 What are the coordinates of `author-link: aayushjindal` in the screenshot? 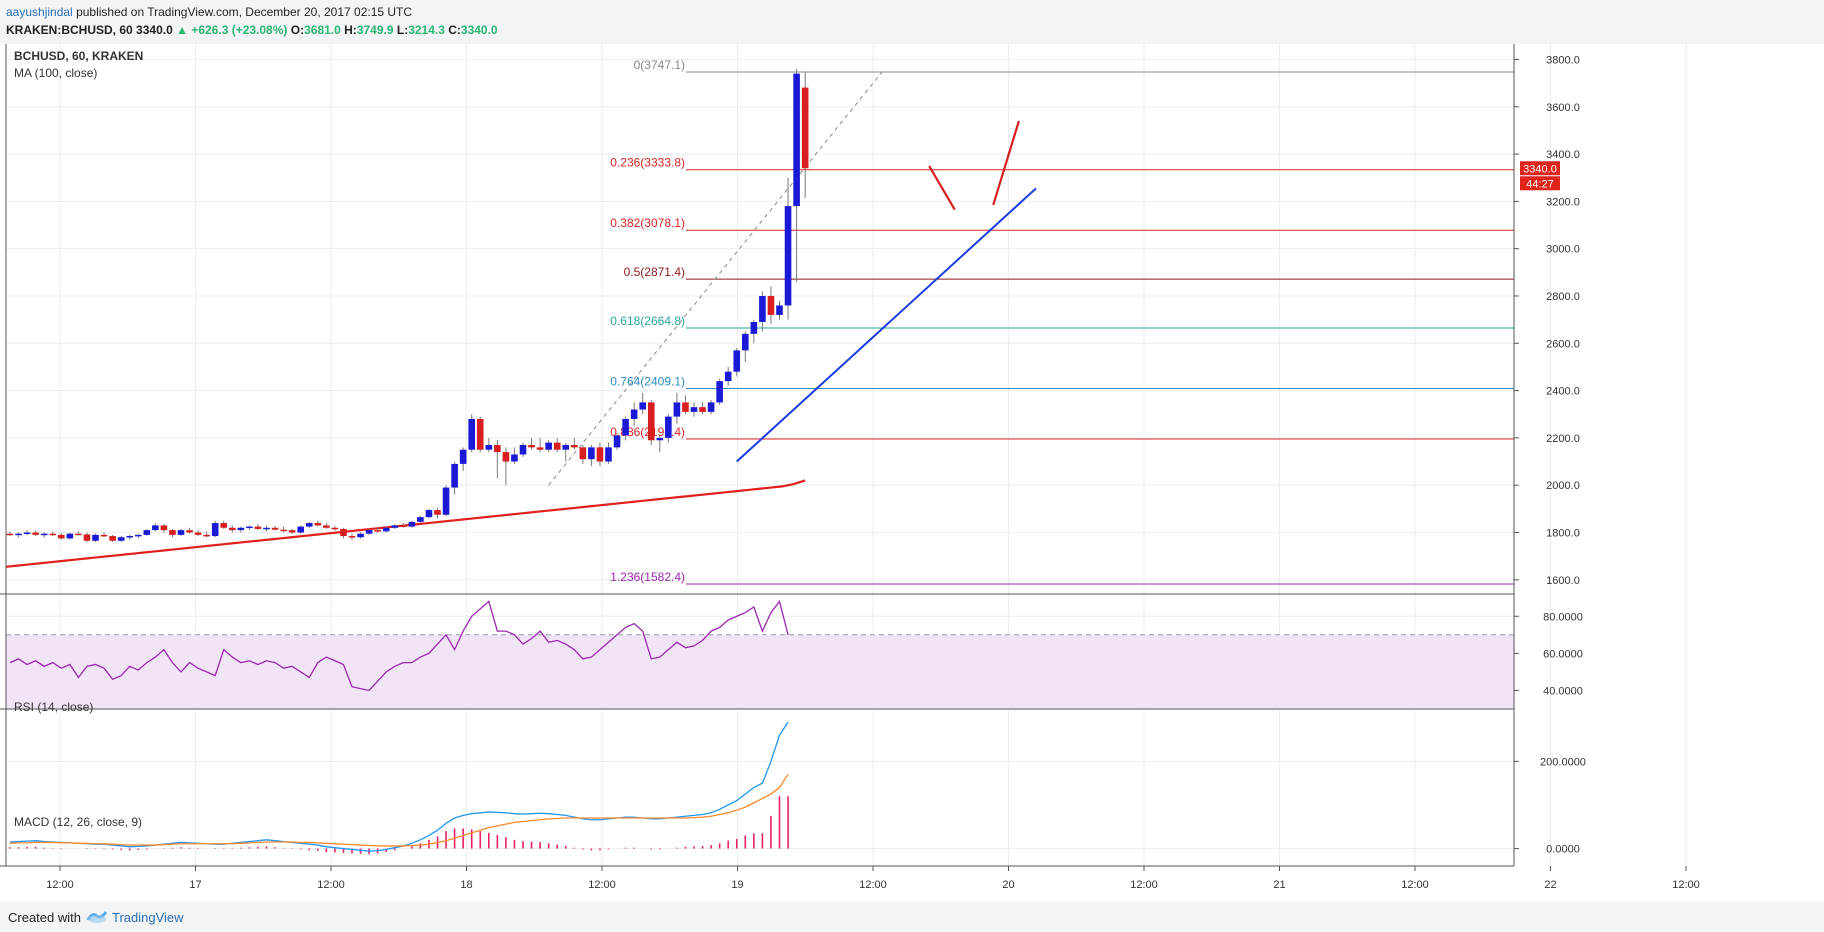 It's located at (39, 12).